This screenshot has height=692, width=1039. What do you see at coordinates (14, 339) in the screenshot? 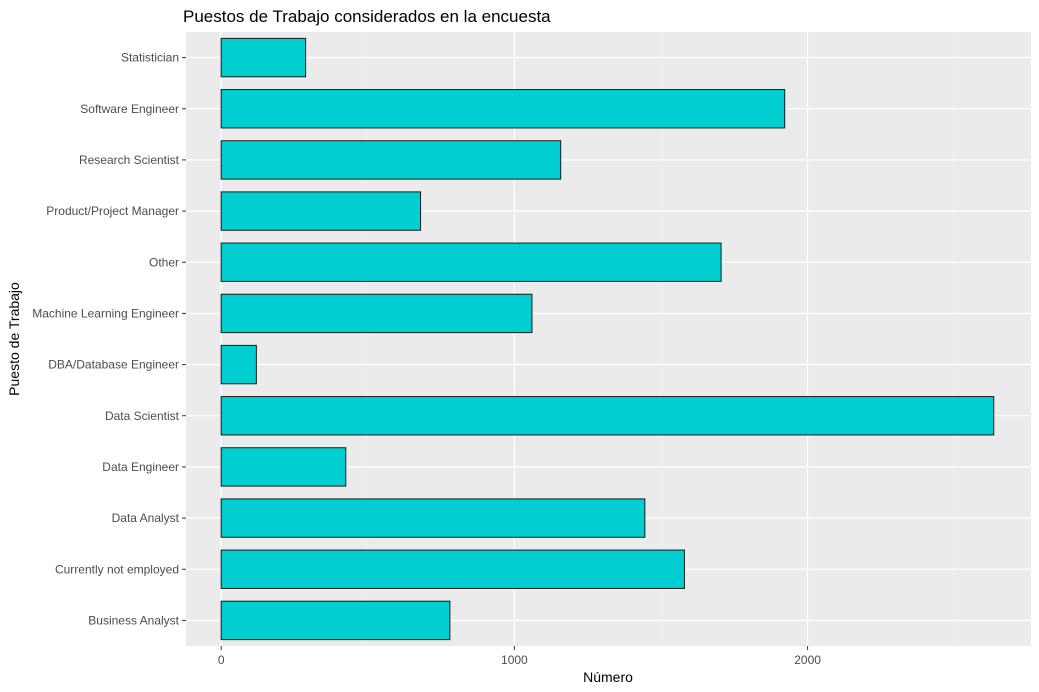
I see `y-axis-title: Puesto de Trabajo` at bounding box center [14, 339].